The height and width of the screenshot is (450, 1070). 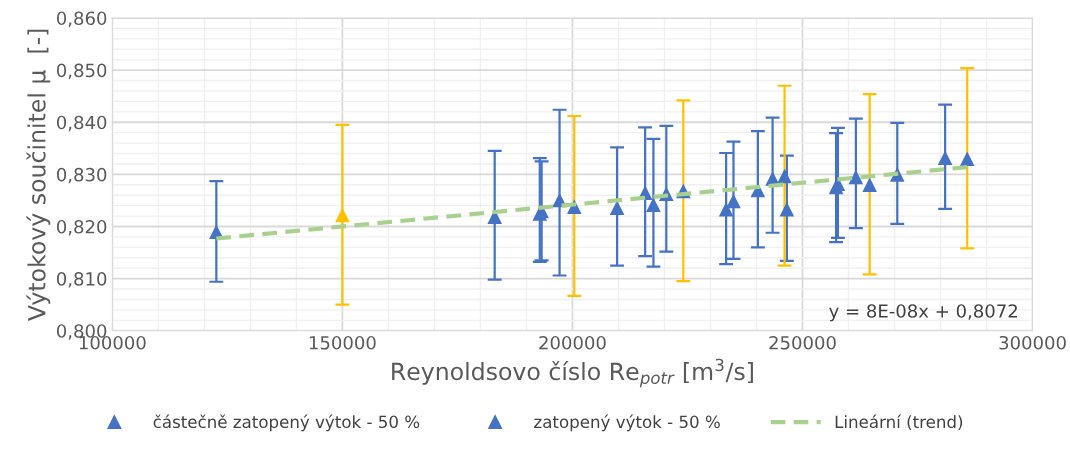 What do you see at coordinates (81, 123) in the screenshot?
I see `y-tick-label: 0,840` at bounding box center [81, 123].